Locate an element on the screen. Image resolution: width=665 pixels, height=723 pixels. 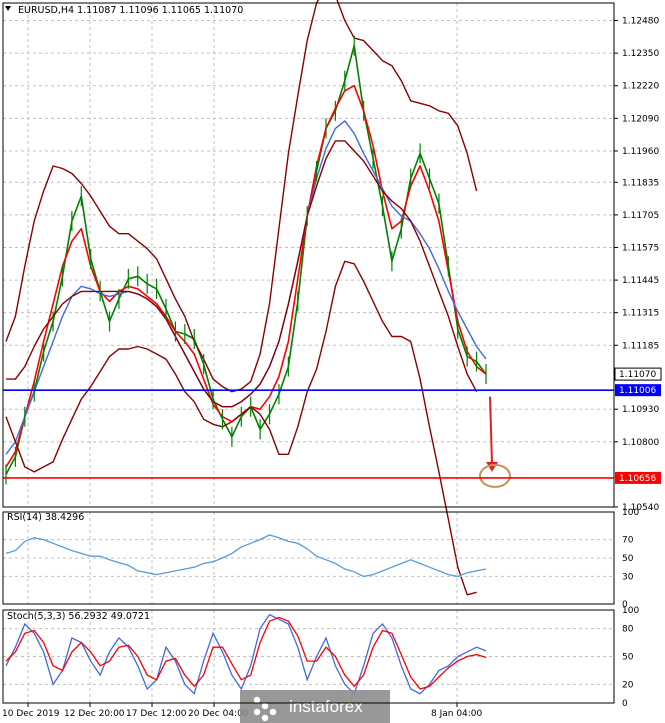
time-tick-label: 17 Dec 12:00 is located at coordinates (156, 714).